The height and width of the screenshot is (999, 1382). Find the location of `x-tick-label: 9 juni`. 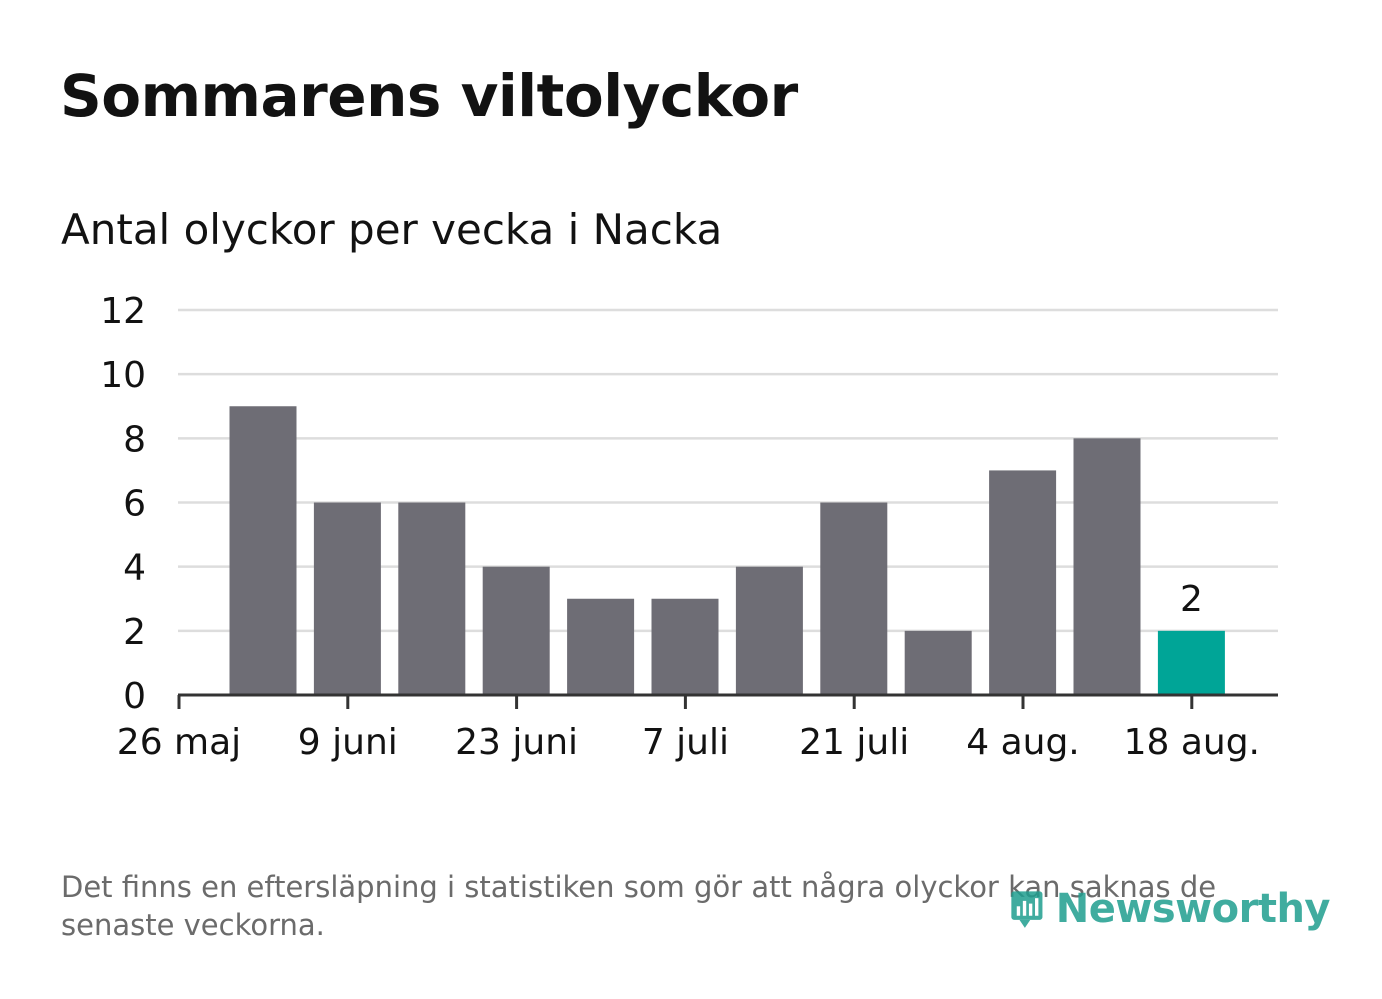

x-tick-label: 9 juni is located at coordinates (348, 742).